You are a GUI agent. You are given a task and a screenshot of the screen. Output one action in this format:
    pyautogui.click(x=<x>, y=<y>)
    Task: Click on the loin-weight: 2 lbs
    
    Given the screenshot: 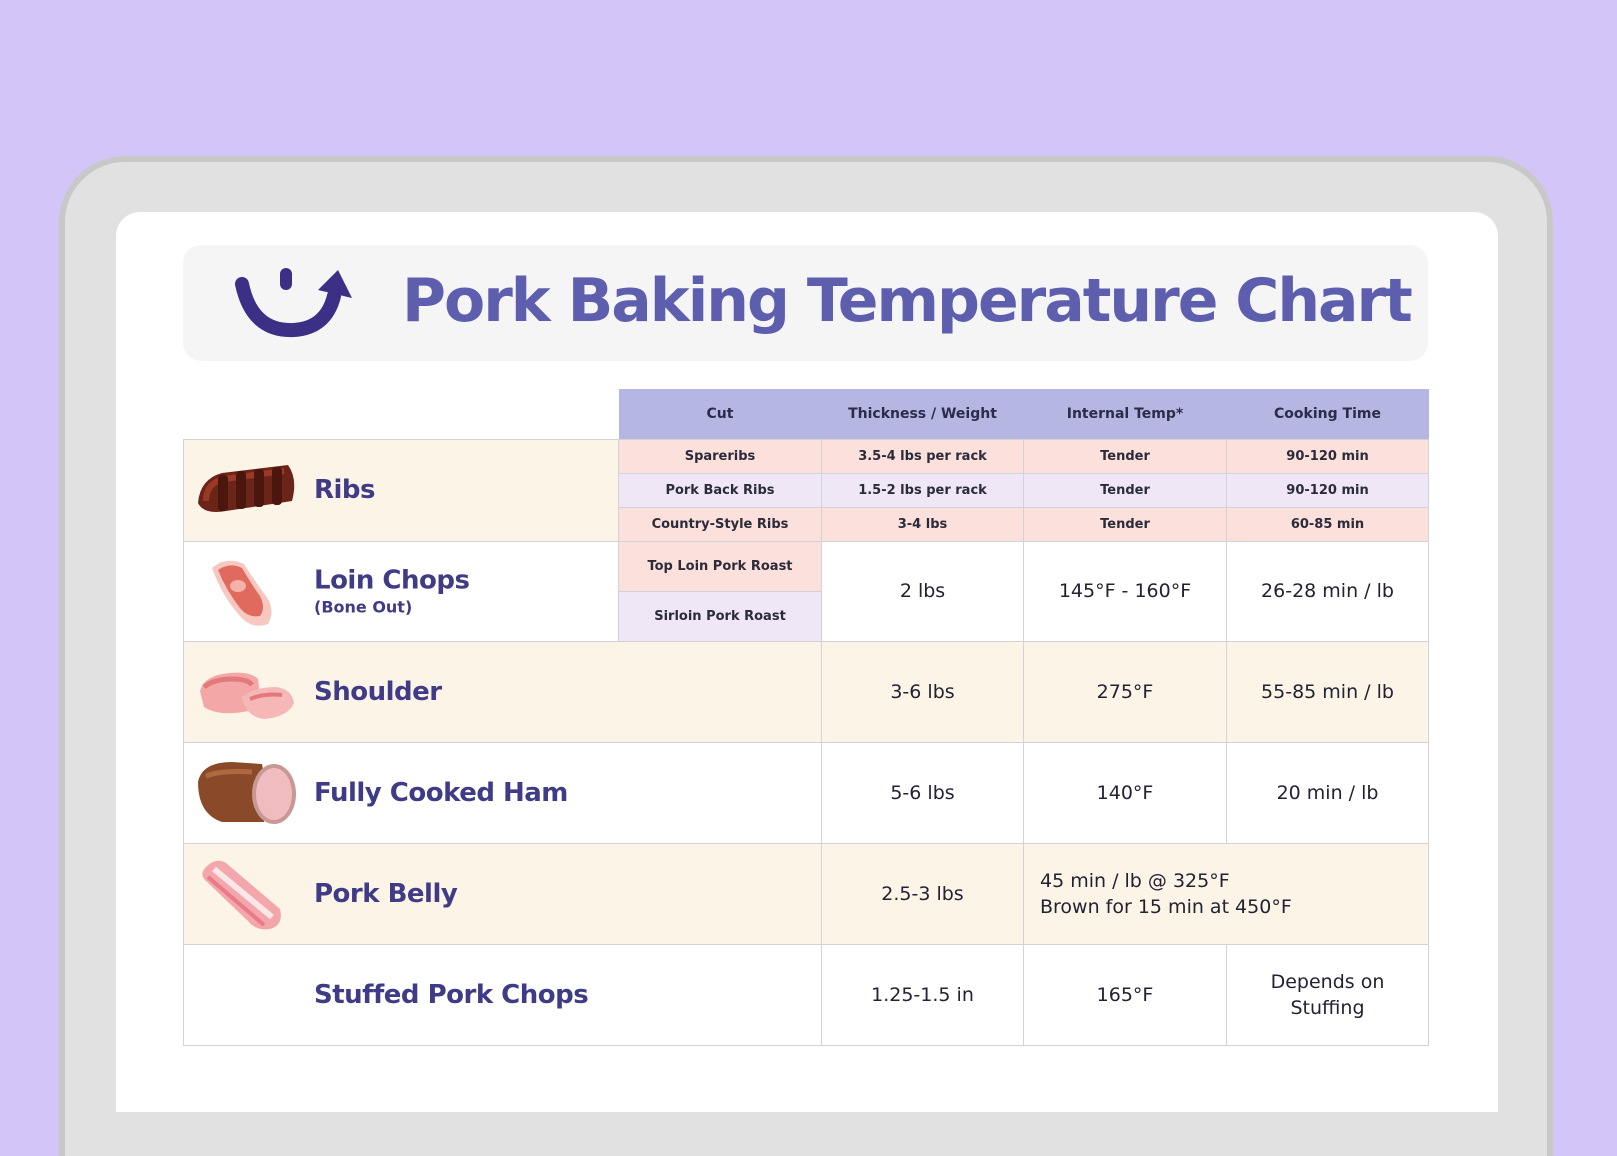 What is the action you would take?
    pyautogui.click(x=922, y=591)
    